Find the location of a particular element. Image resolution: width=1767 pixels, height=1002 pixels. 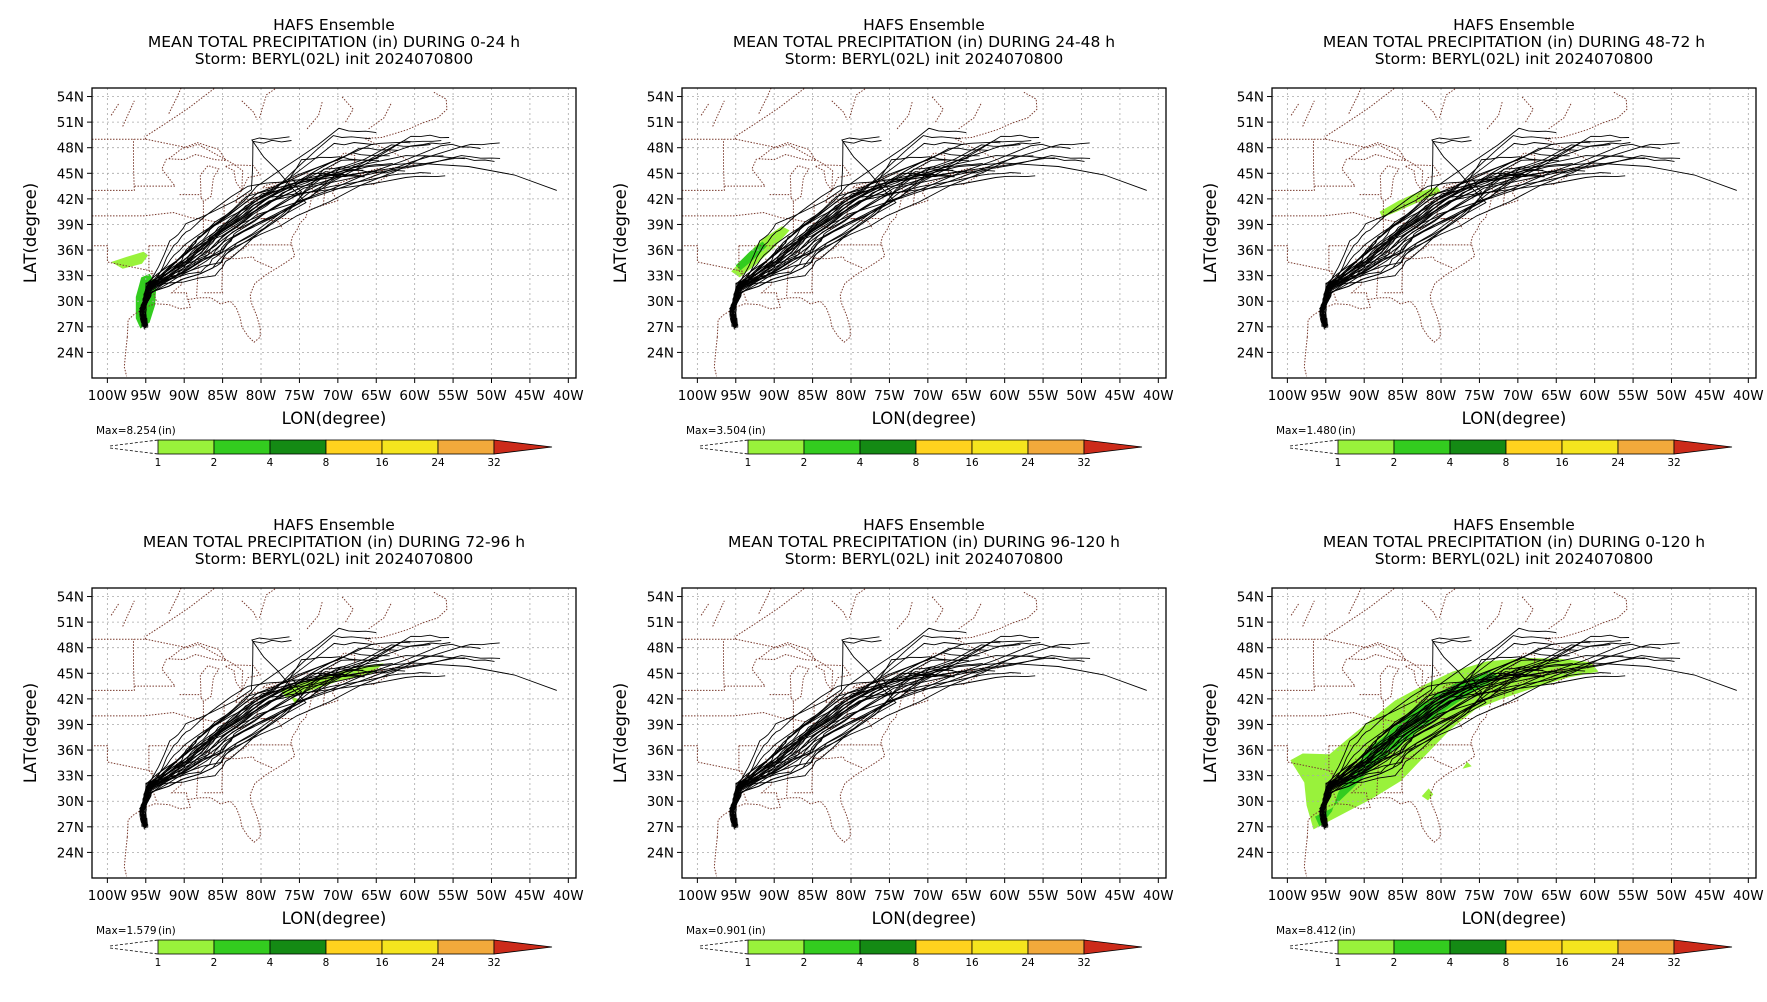

x-tick-label: 45W is located at coordinates (530, 396).